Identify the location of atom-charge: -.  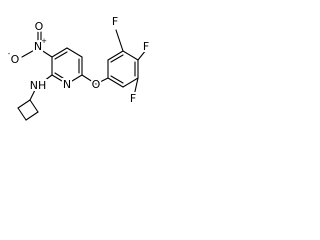
(9, 54).